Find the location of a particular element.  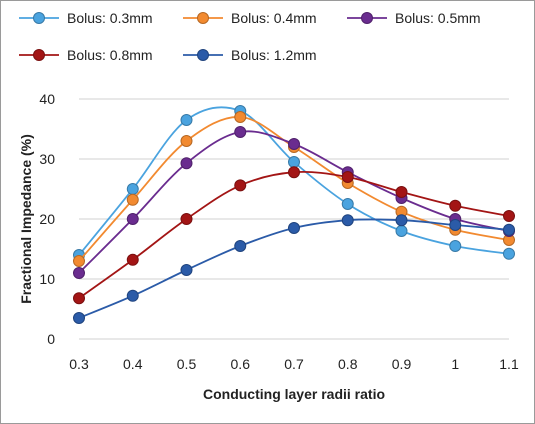

legend-label: Bolus: 0.3mm is located at coordinates (110, 18).